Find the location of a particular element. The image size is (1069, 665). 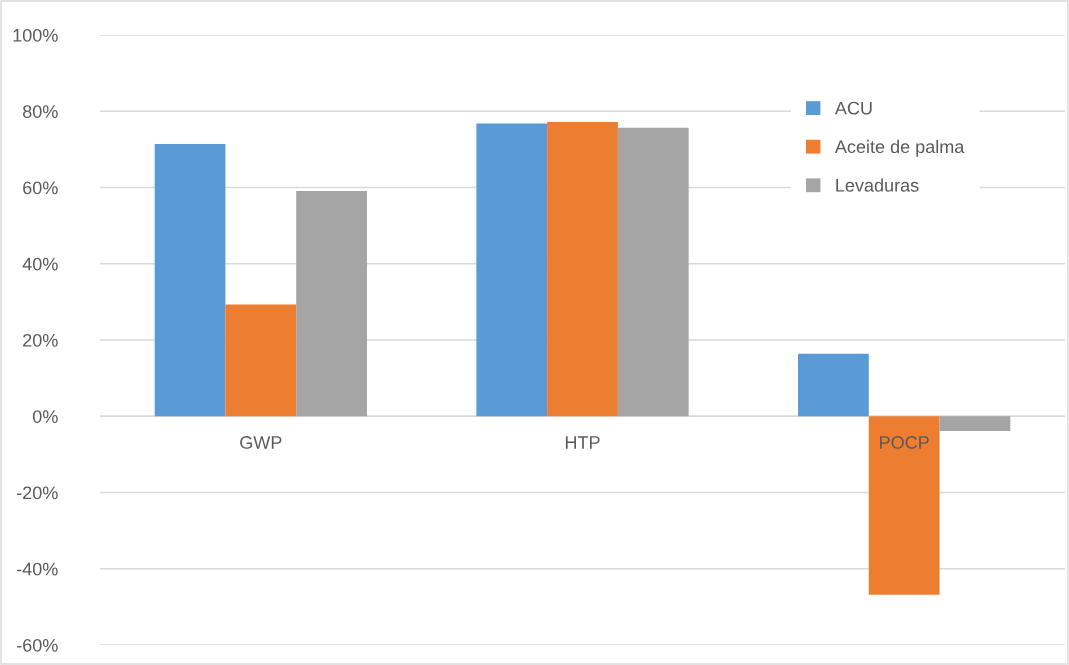

y-tick-label: 0% is located at coordinates (45, 416).